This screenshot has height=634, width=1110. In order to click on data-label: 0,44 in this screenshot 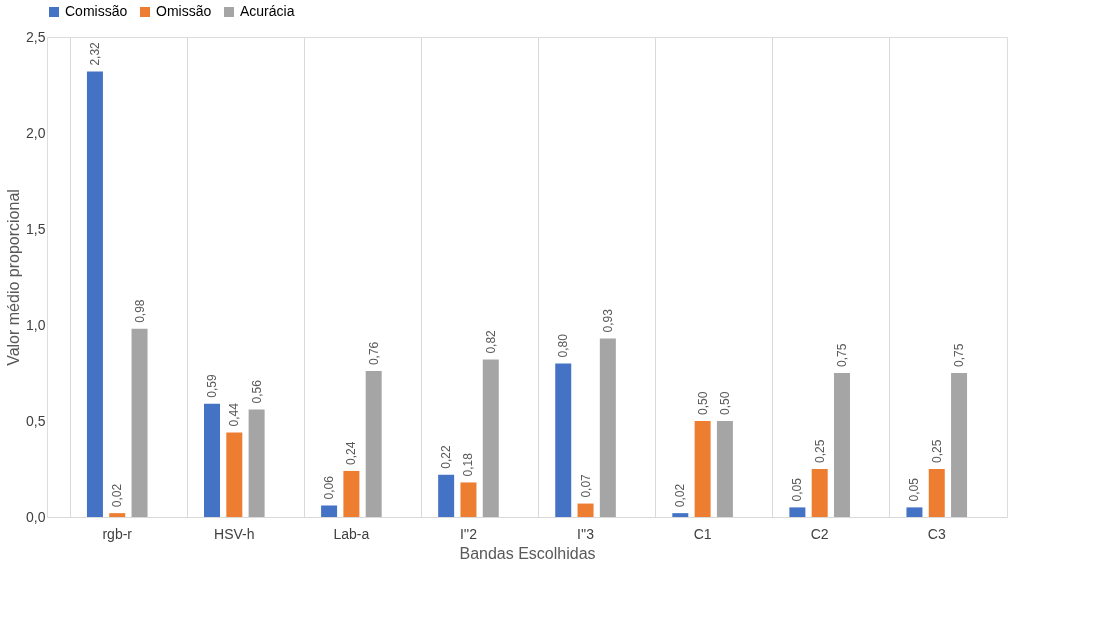, I will do `click(234, 414)`.